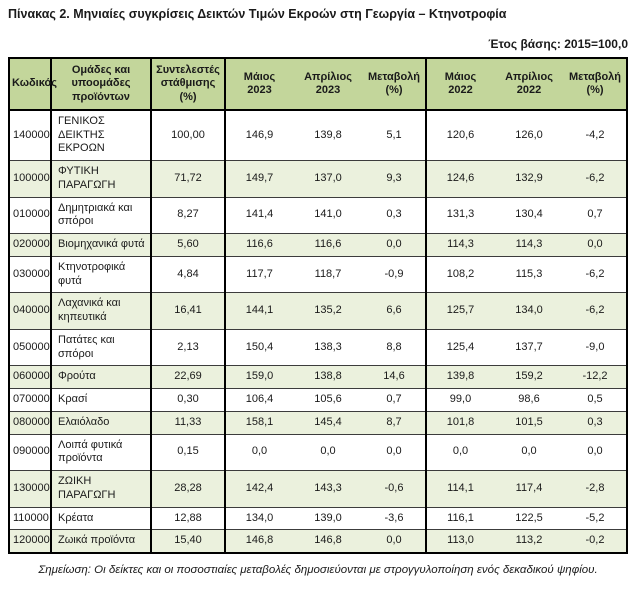 This screenshot has height=600, width=636. Describe the element at coordinates (459, 245) in the screenshot. I see `may-2022-cell: 114,3` at that location.